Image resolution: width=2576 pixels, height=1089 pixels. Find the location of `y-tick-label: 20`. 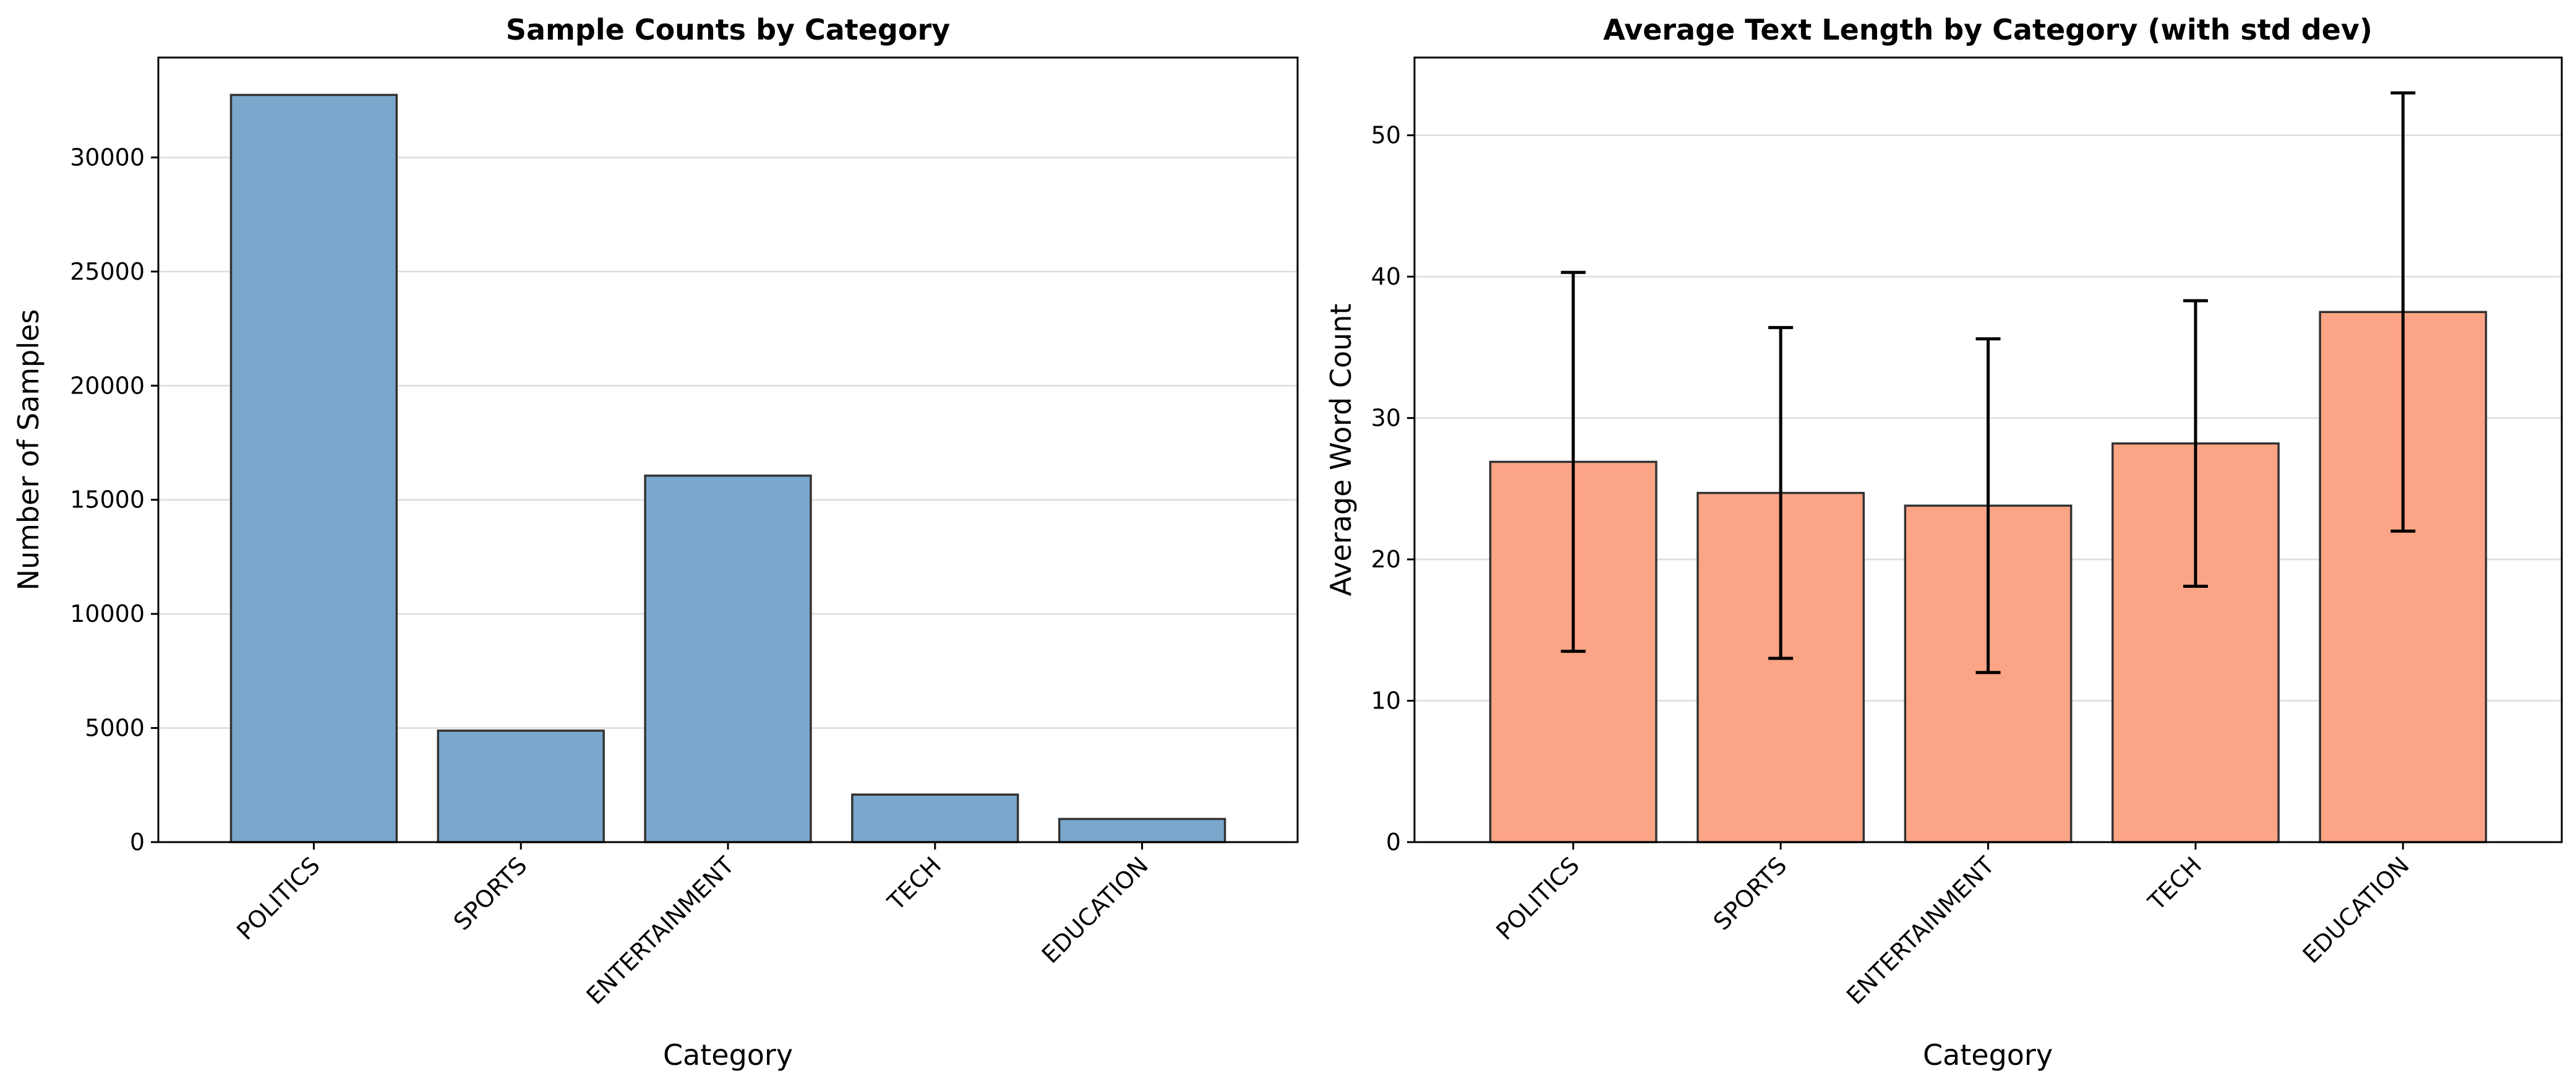

y-tick-label: 20 is located at coordinates (1386, 559).